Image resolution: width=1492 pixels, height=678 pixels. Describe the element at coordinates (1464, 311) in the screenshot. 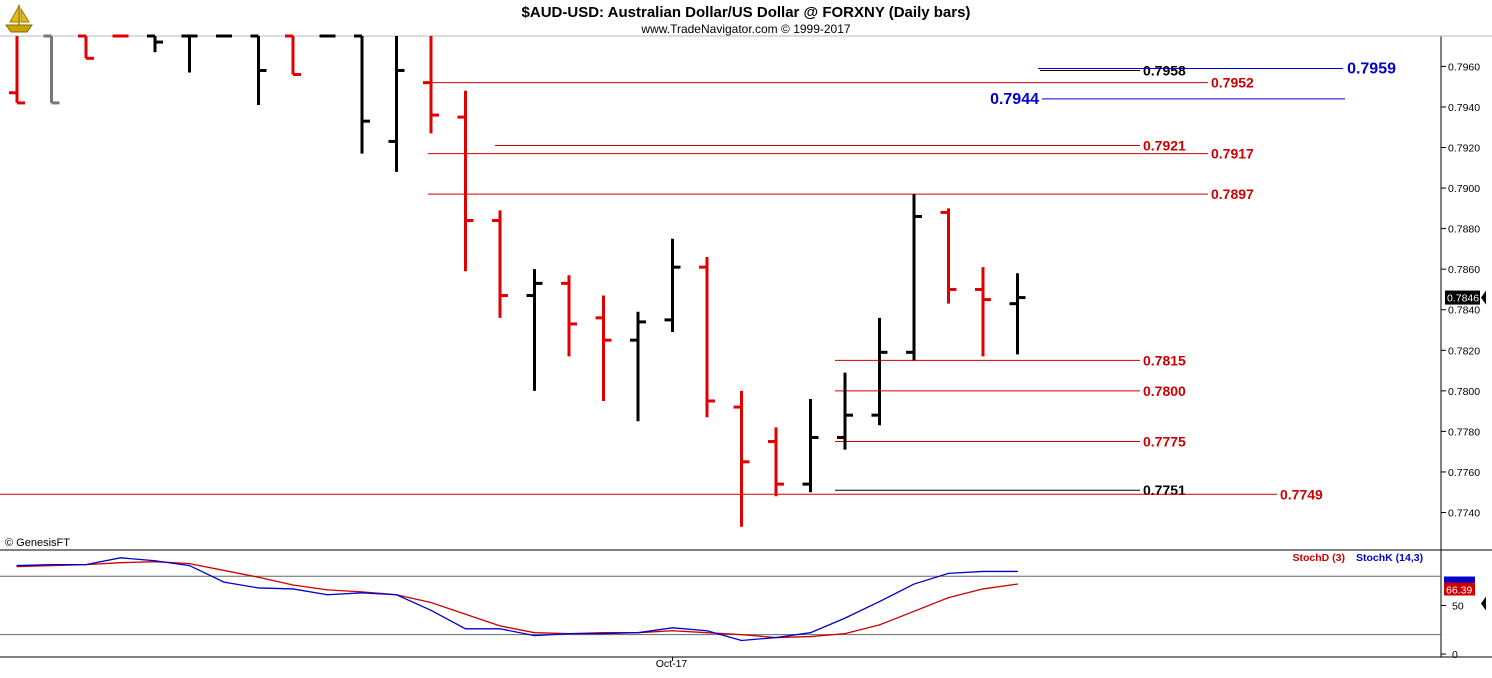

I see `price-tick-label: 0.7840` at that location.